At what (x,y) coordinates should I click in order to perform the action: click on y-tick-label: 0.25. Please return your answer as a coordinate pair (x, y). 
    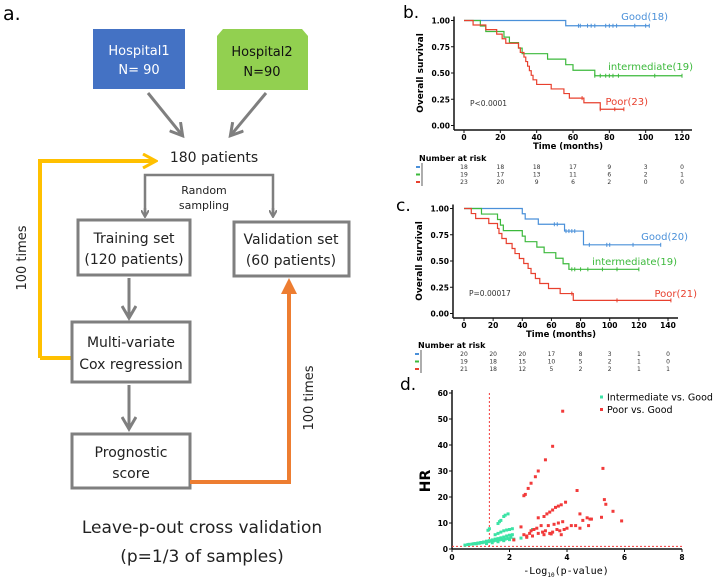
    Looking at the image, I should click on (440, 99).